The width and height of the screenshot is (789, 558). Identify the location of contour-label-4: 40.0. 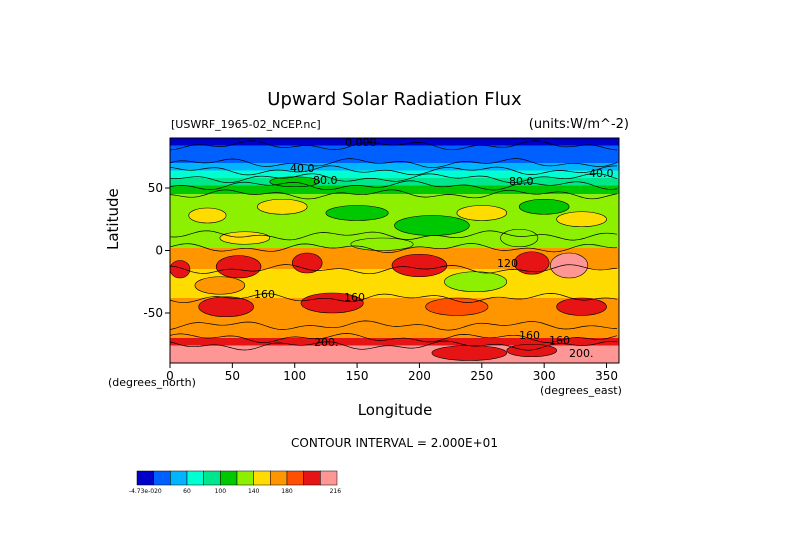
(601, 173).